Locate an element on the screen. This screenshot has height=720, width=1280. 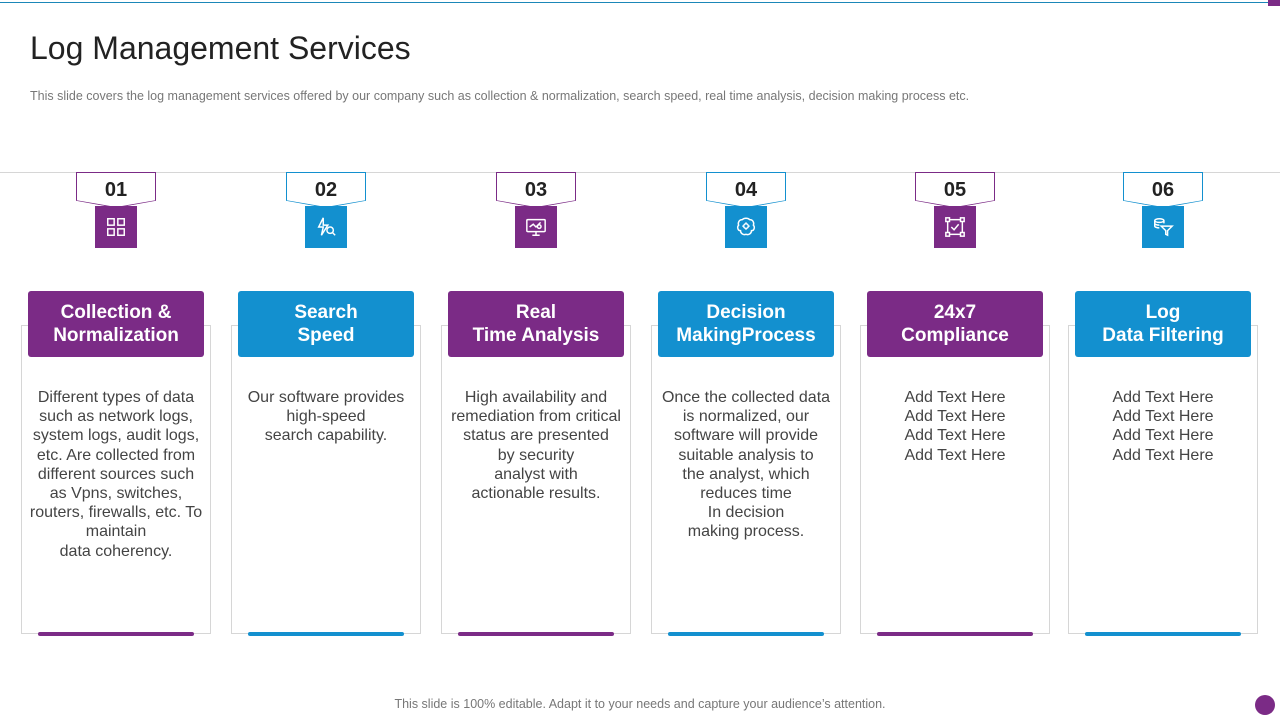
top-accent-line is located at coordinates (634, 2).